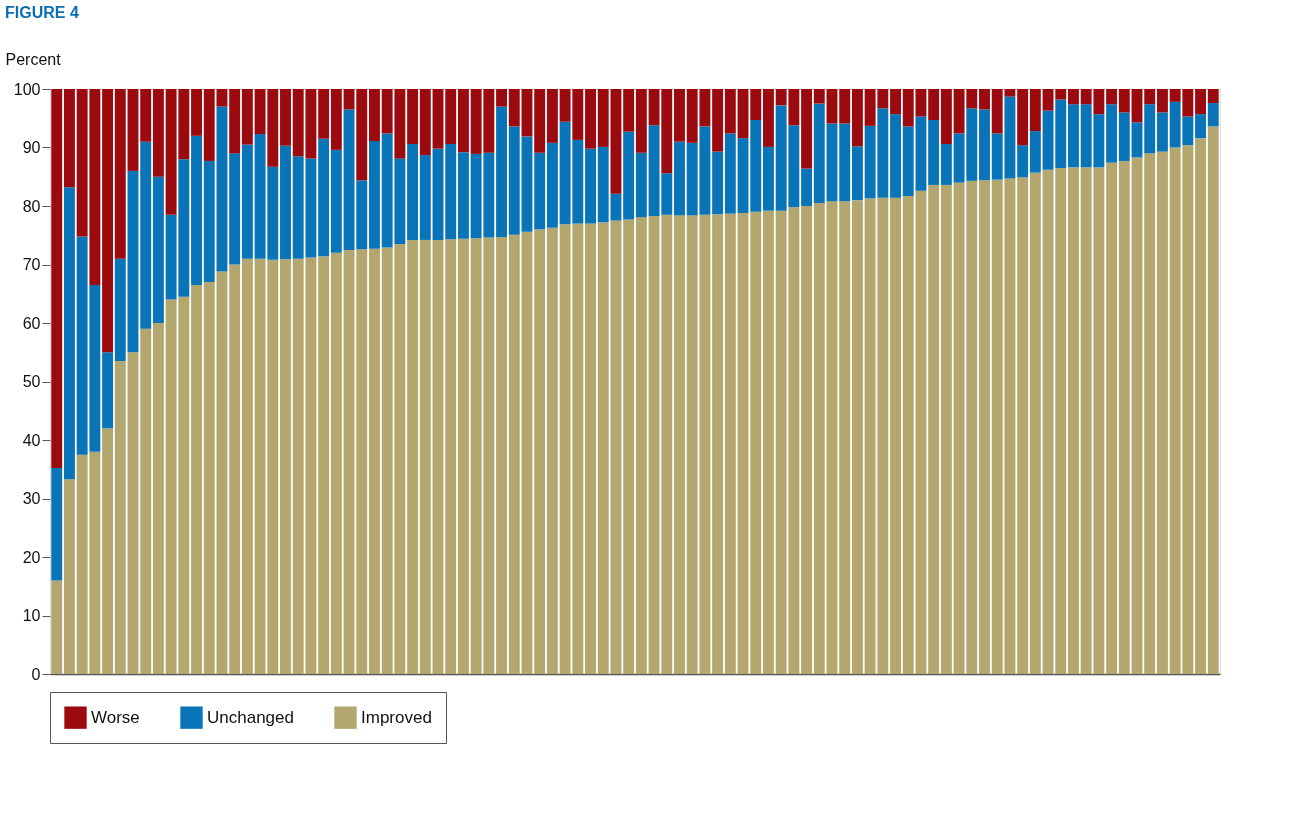  What do you see at coordinates (31, 381) in the screenshot?
I see `y-tick-label: 50` at bounding box center [31, 381].